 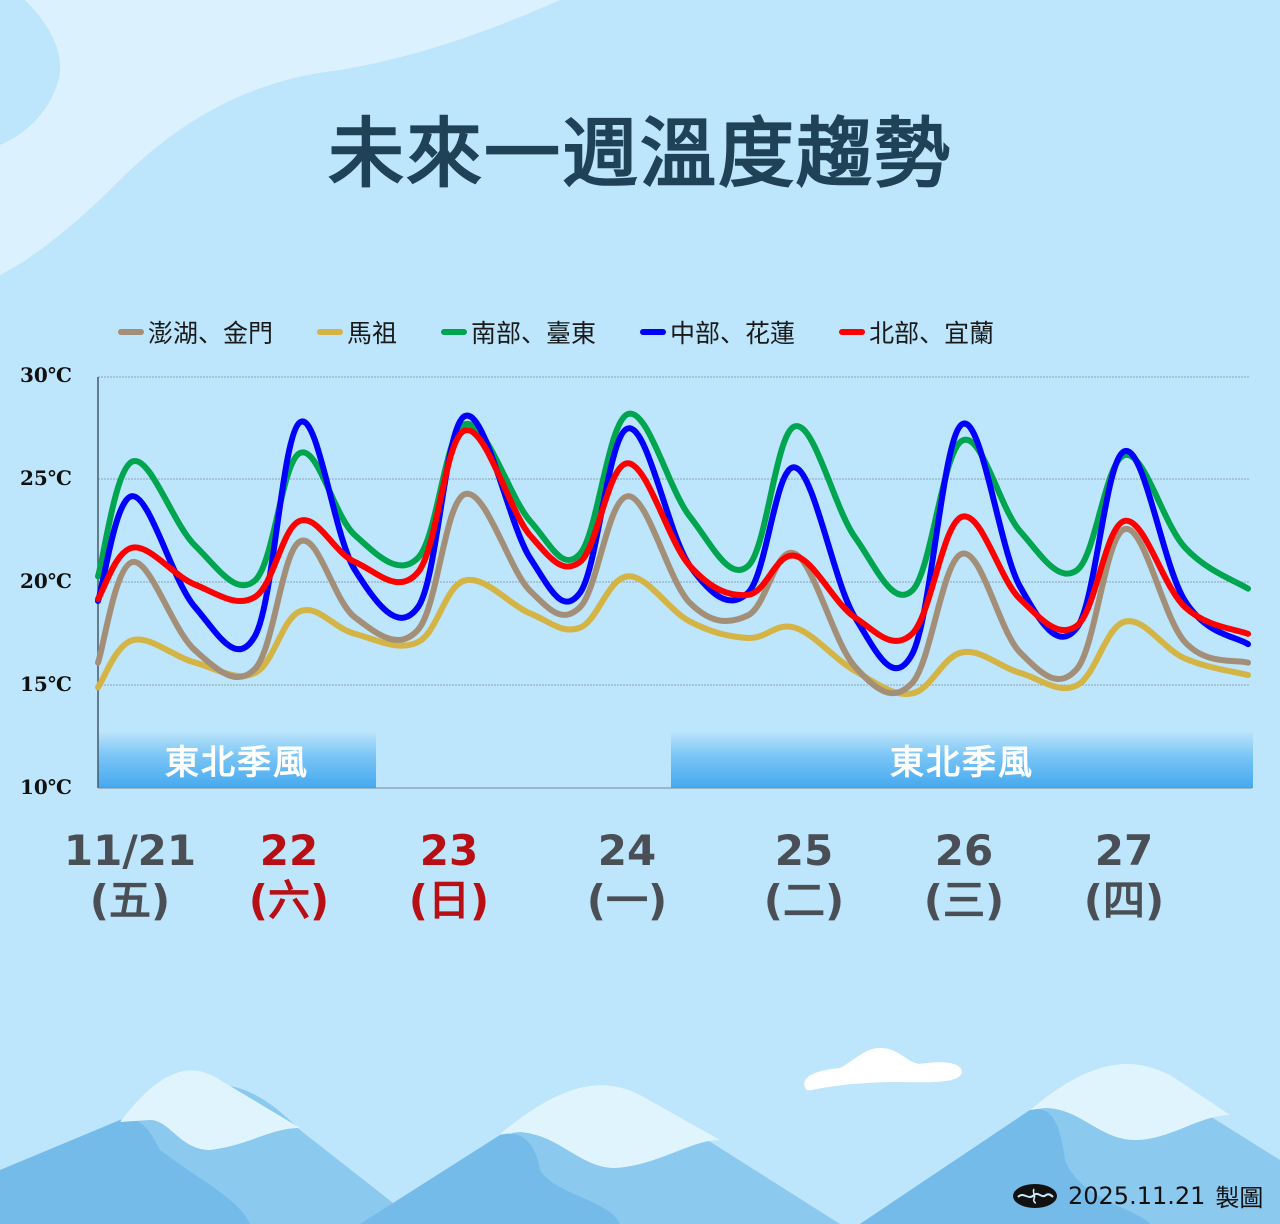 I want to click on x-label-weekday: (五), so click(x=130, y=900).